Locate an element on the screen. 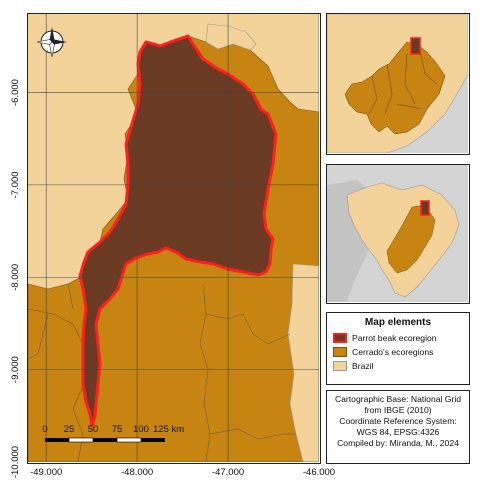  inset-cerrado-divisions is located at coordinates (403, 80).